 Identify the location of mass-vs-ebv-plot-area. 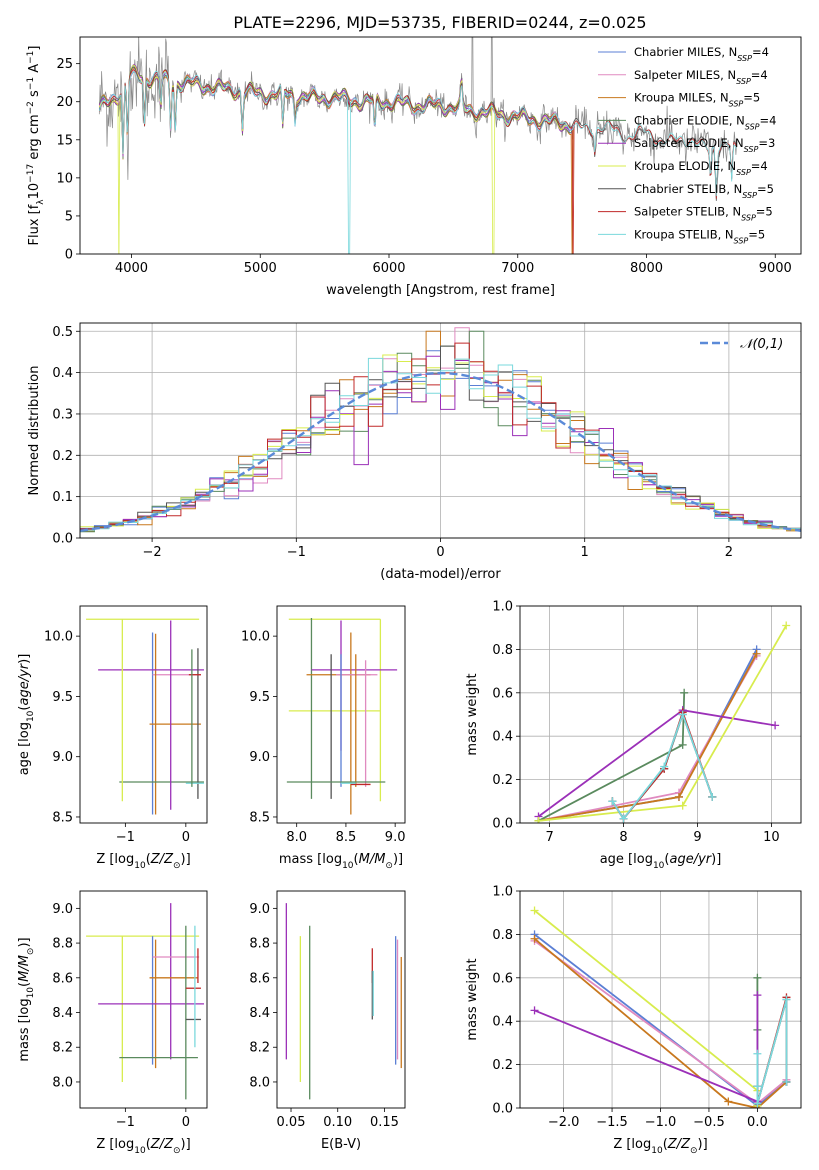
(343, 1001).